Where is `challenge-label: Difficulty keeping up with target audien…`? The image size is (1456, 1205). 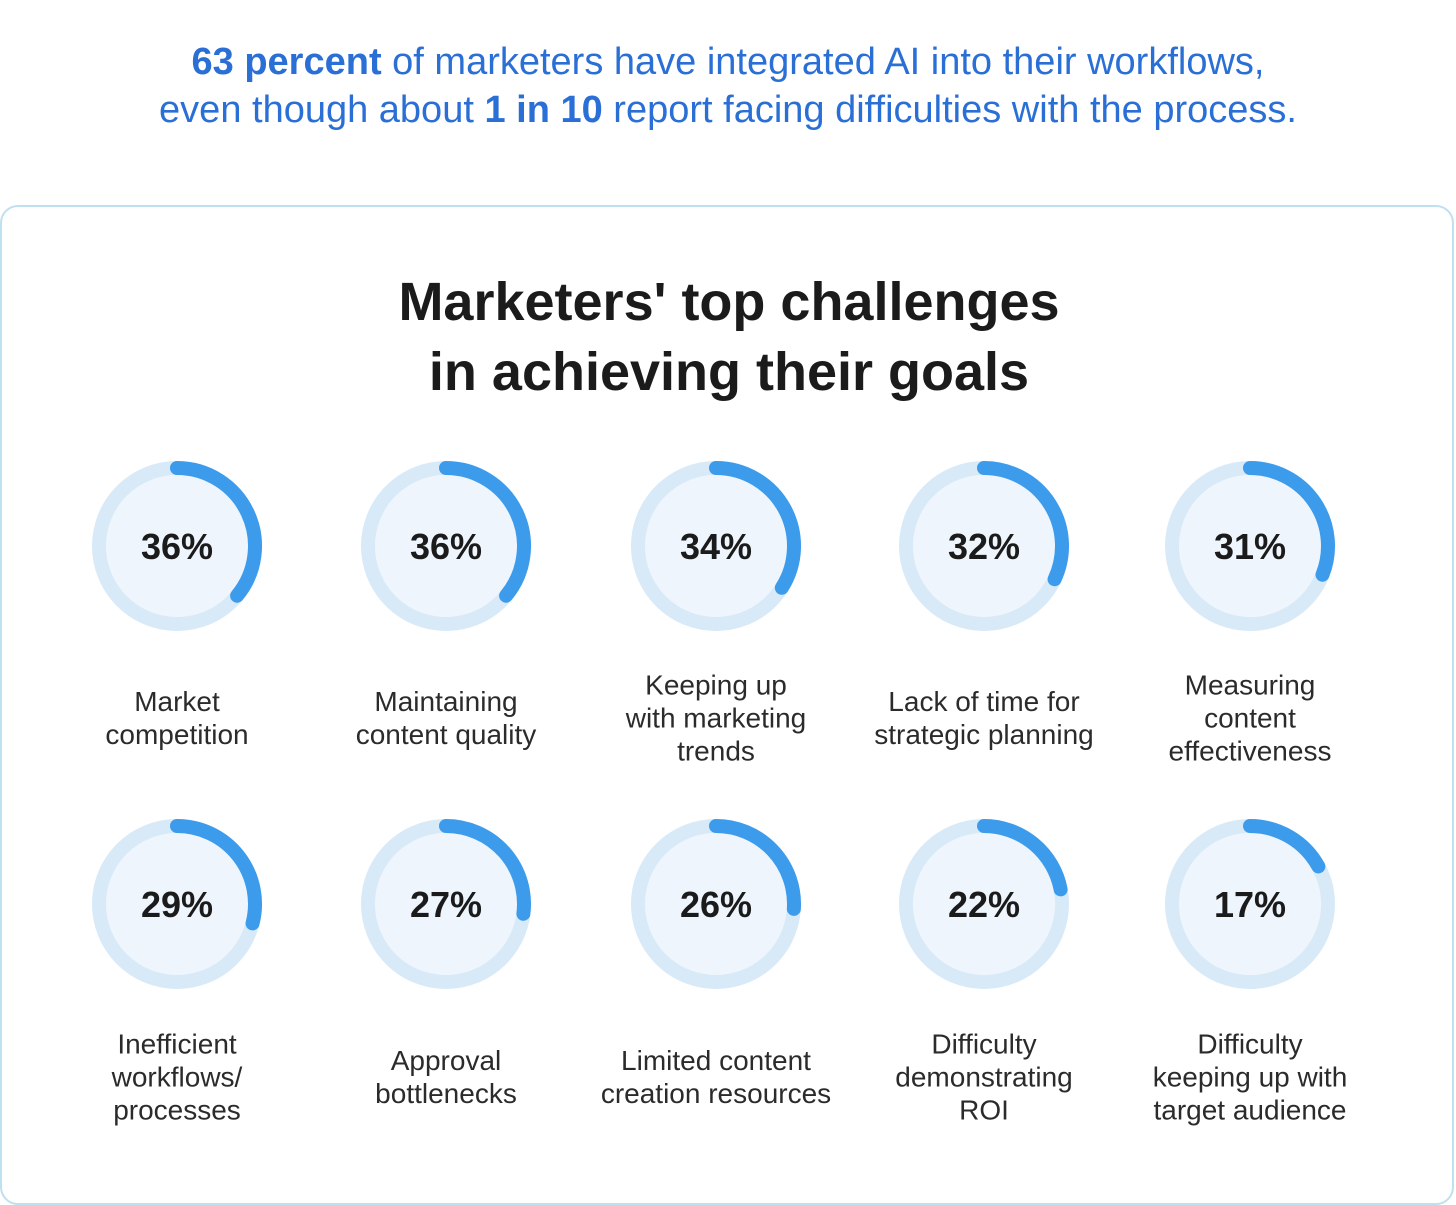 challenge-label: Difficulty keeping up with target audien… is located at coordinates (1250, 1077).